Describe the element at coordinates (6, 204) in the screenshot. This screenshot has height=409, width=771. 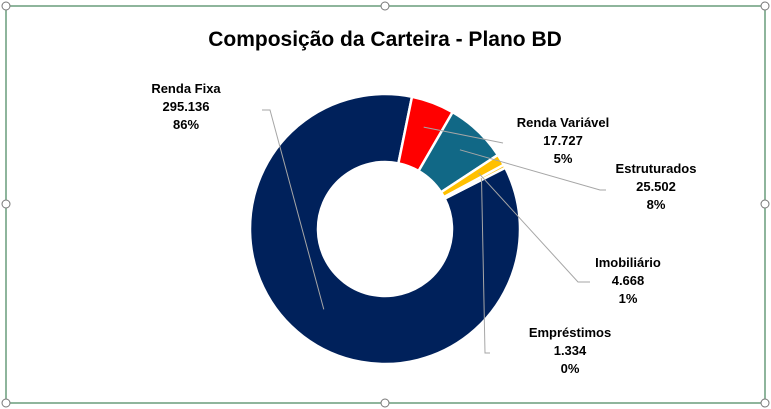
I see `resize-handle-left` at that location.